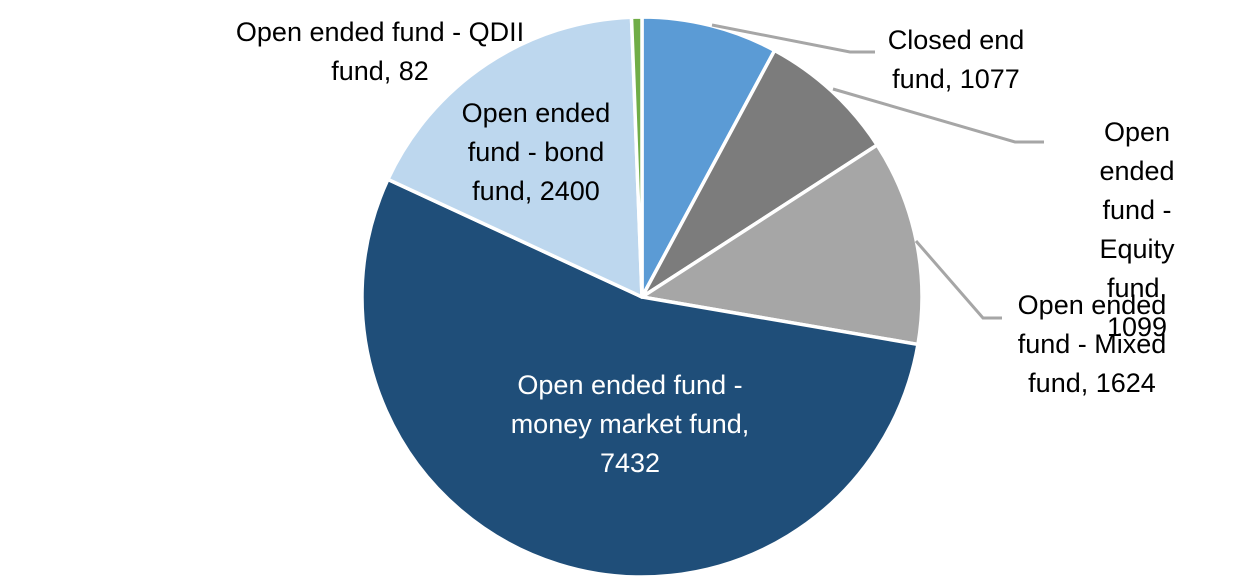  I want to click on pie-slice-open-ended-fund-equity-fund, so click(759, 173).